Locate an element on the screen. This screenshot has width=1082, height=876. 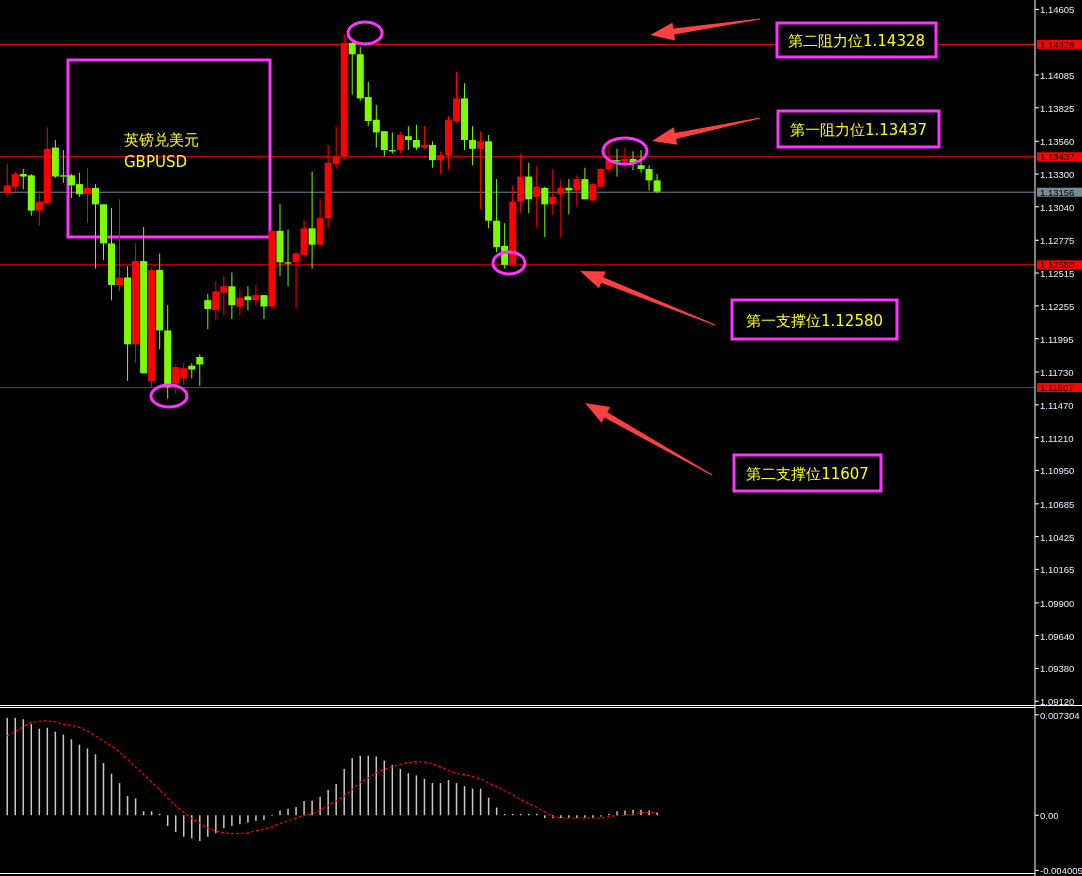
y-tick-label: 1.13040 is located at coordinates (1057, 207).